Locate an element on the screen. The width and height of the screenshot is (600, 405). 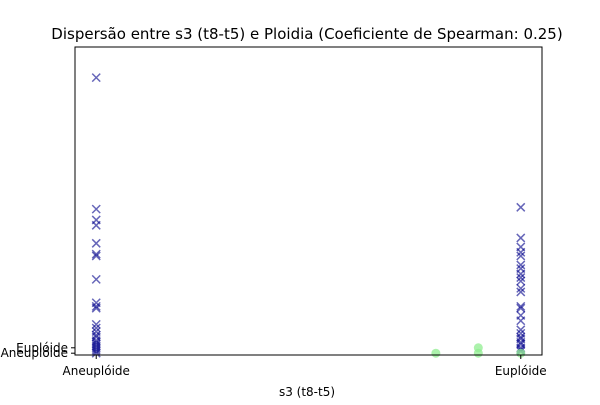
x-tick-label: Euplóide is located at coordinates (521, 371).